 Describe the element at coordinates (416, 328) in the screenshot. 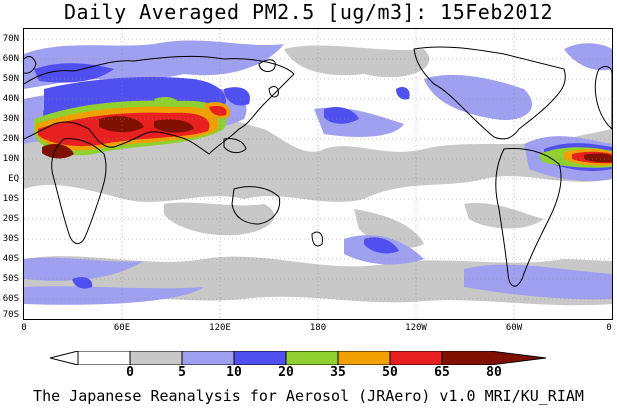

I see `lon-tick-label: 120W` at that location.